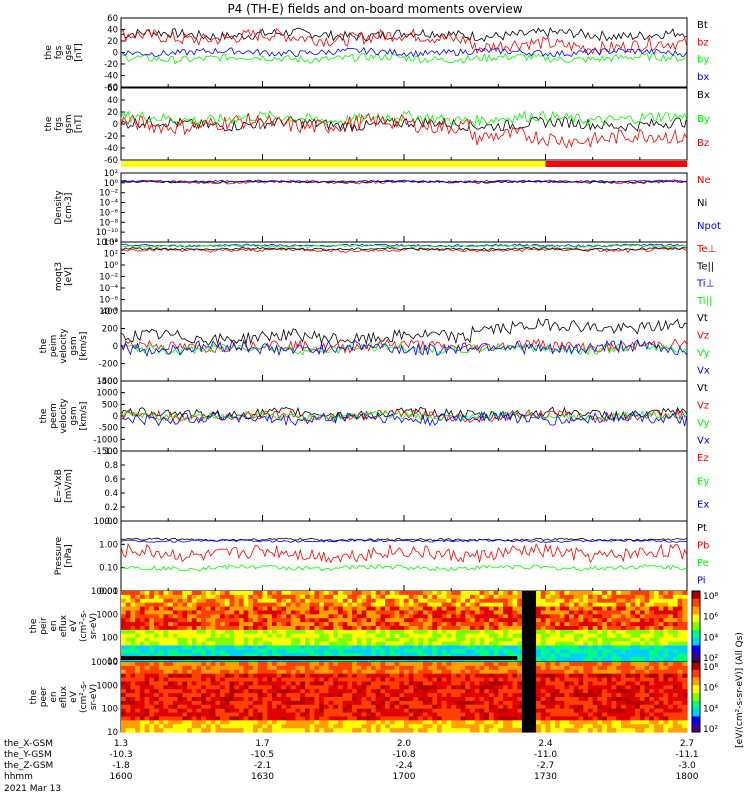 The width and height of the screenshot is (750, 804). I want to click on legend-pe: Pe, so click(703, 563).